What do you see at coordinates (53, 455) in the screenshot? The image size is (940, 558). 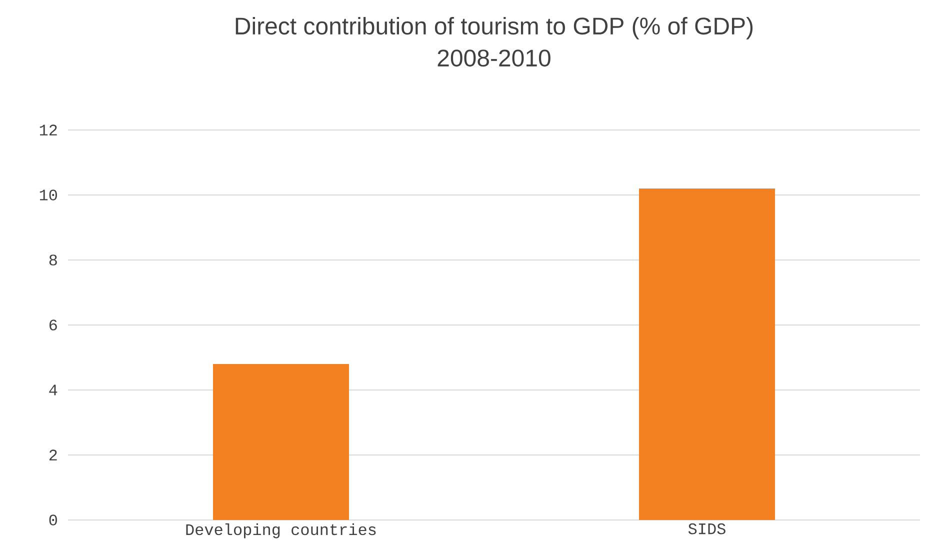 I see `y-tick-label: 2` at bounding box center [53, 455].